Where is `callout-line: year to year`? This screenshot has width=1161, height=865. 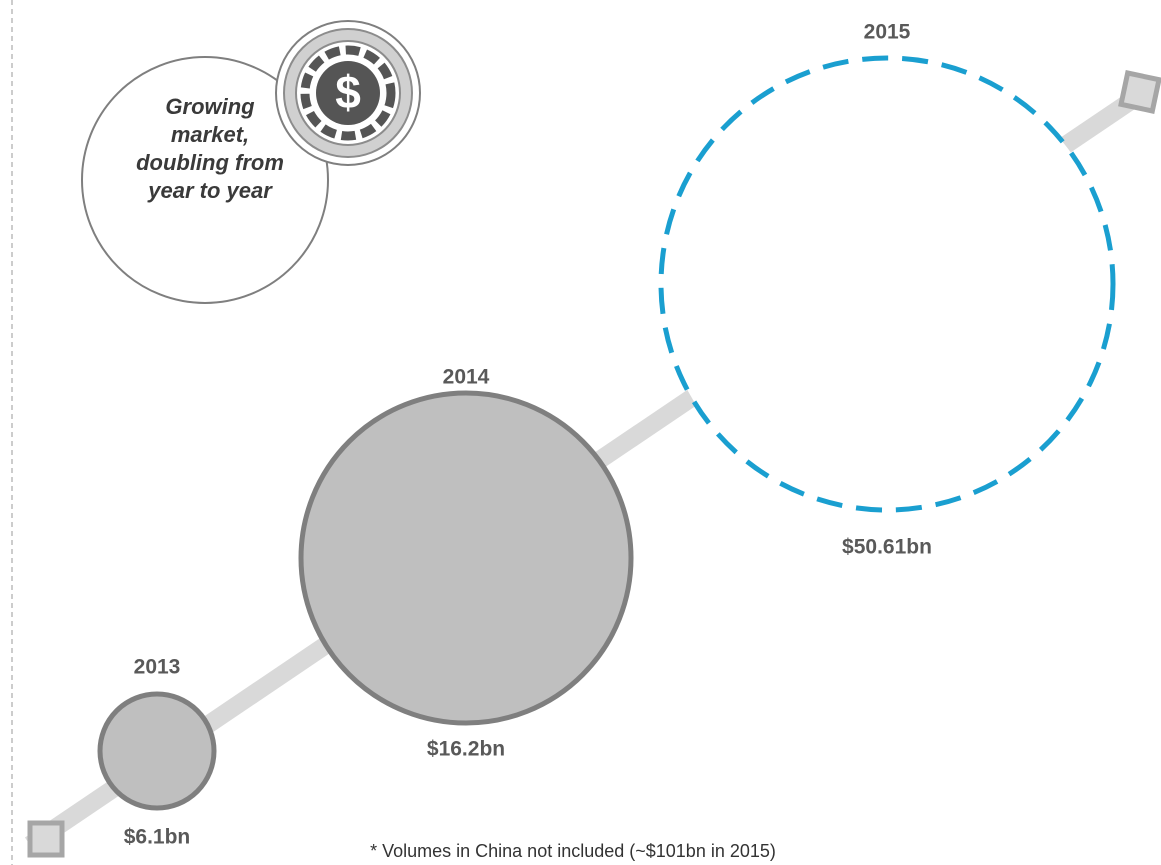
callout-line: year to year is located at coordinates (210, 190).